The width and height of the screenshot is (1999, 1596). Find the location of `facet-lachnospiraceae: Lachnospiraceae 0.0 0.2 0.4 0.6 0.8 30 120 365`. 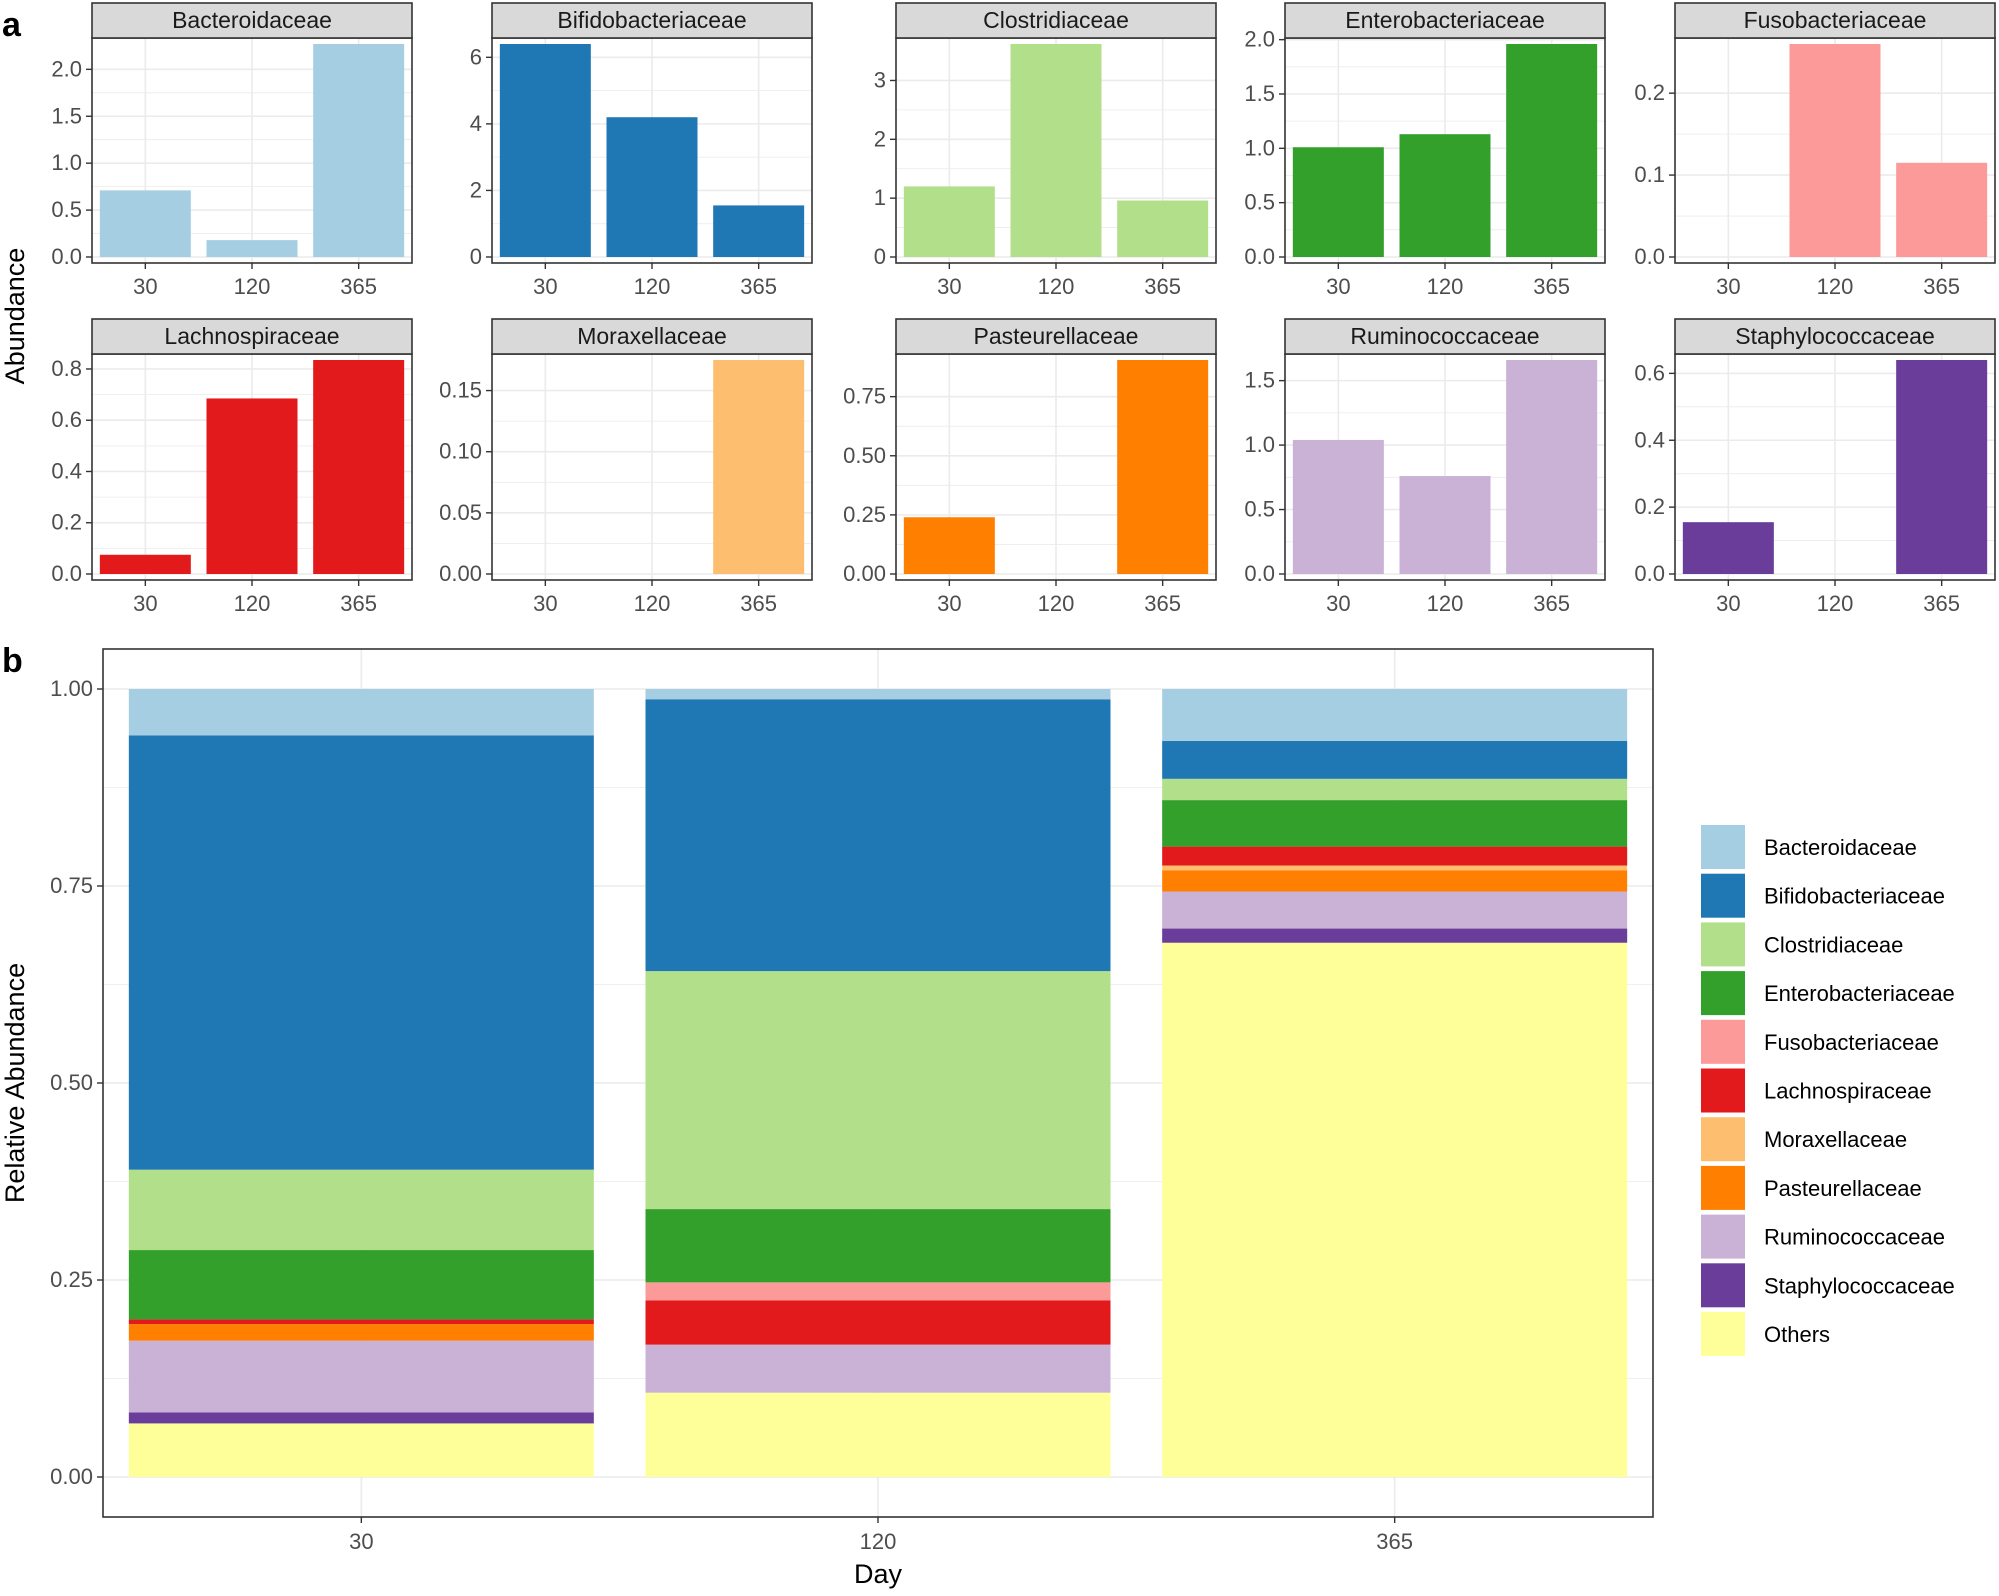

facet-lachnospiraceae: Lachnospiraceae 0.0 0.2 0.4 0.6 0.8 30 120 365 is located at coordinates (232, 467).